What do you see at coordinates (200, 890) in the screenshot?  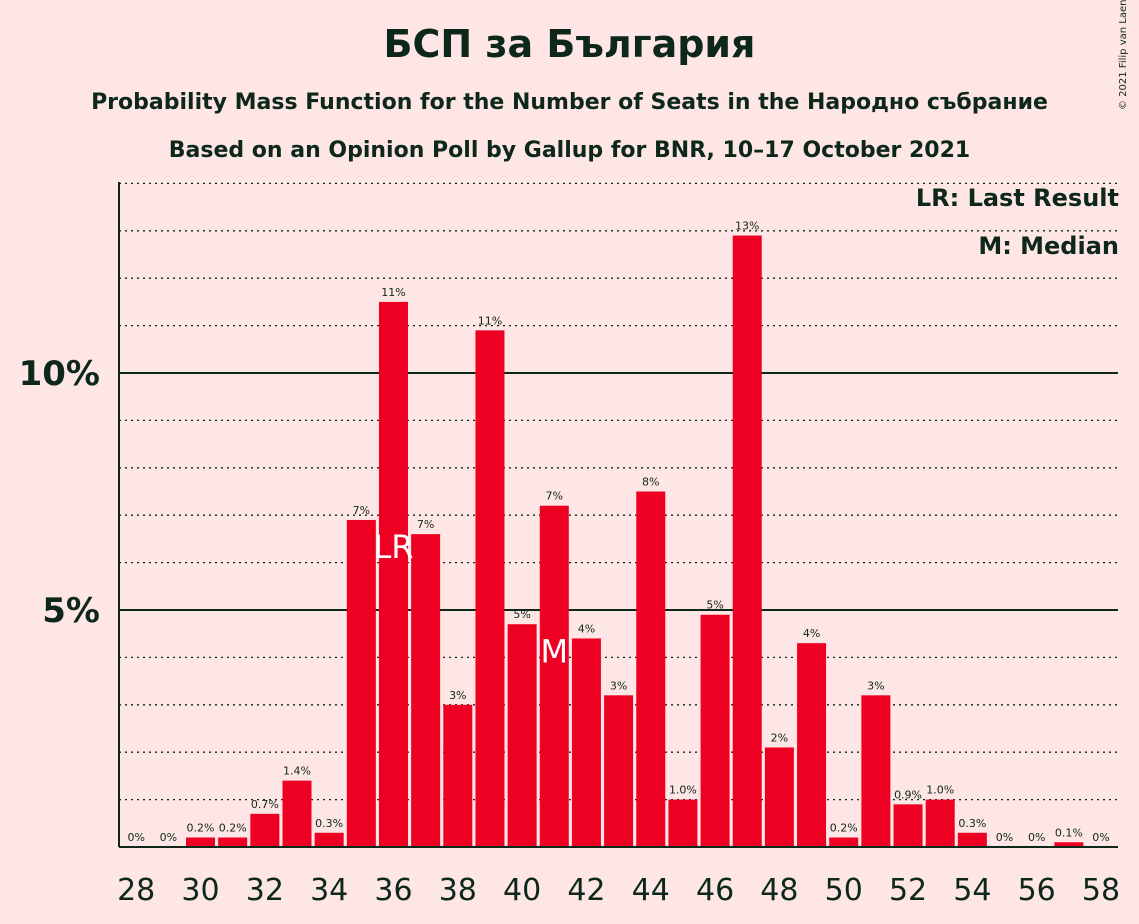 I see `x-tick-label: 30` at bounding box center [200, 890].